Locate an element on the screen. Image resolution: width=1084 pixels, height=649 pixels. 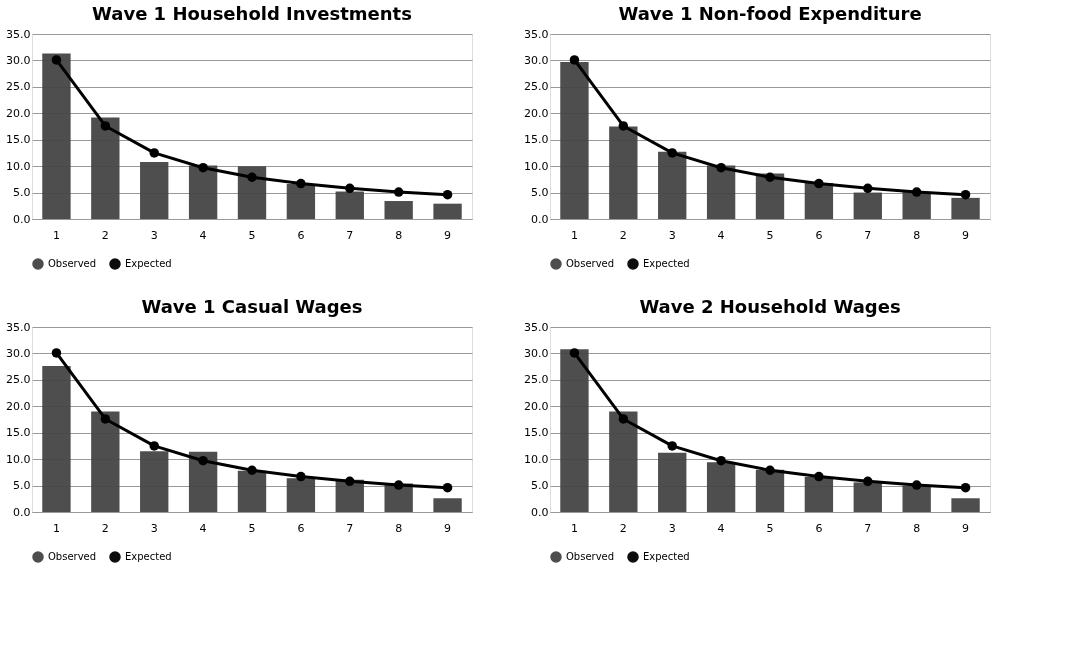
chart-title: Wave 1 Household Investments is located at coordinates (252, 13).